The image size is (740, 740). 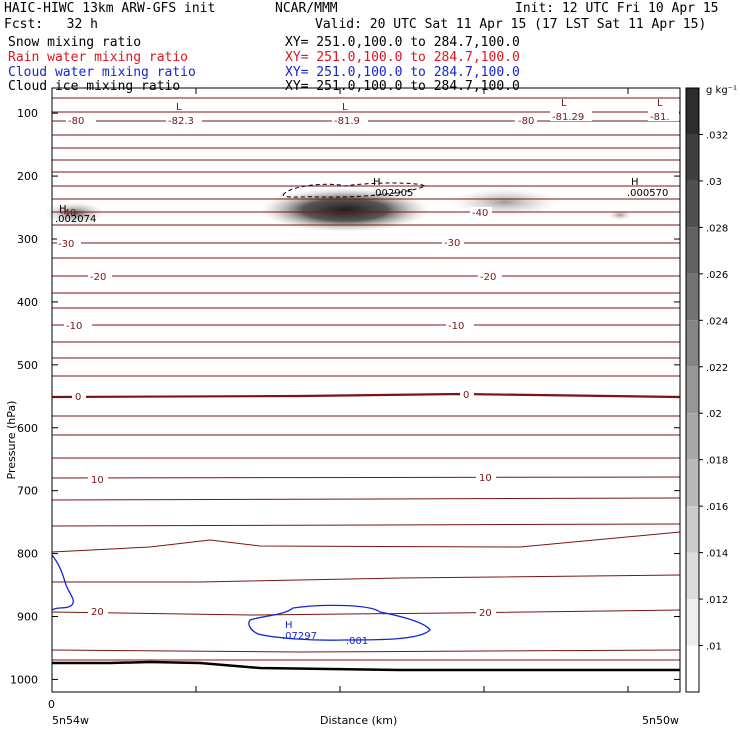 I want to click on low-value: -82.3, so click(x=181, y=121).